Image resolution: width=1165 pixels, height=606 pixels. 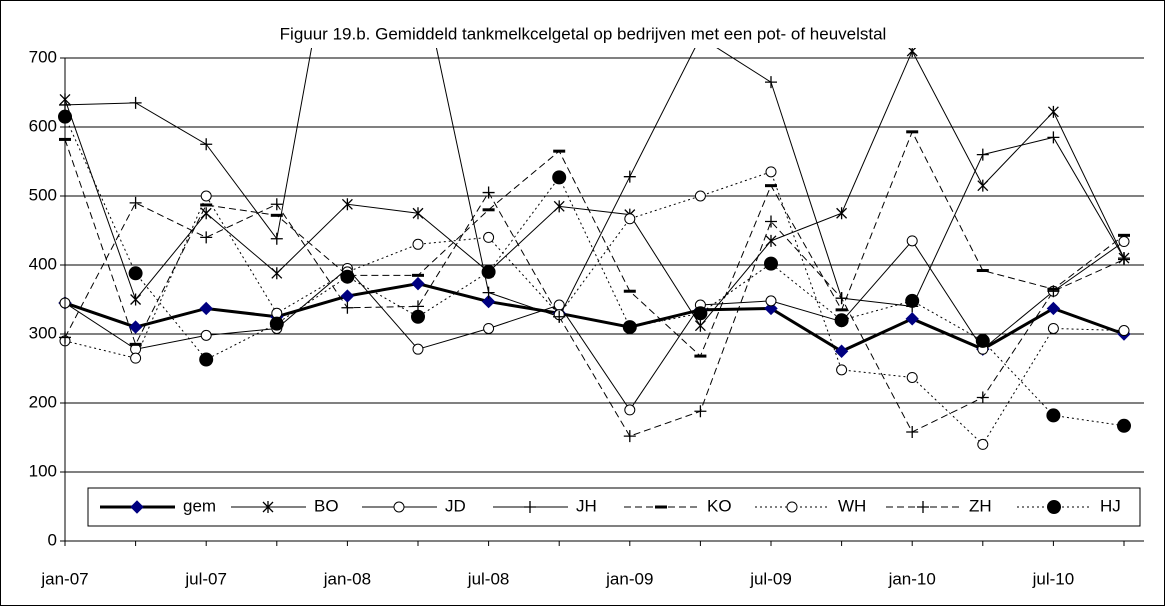 I want to click on x-tick-label: jan-10, so click(x=912, y=578).